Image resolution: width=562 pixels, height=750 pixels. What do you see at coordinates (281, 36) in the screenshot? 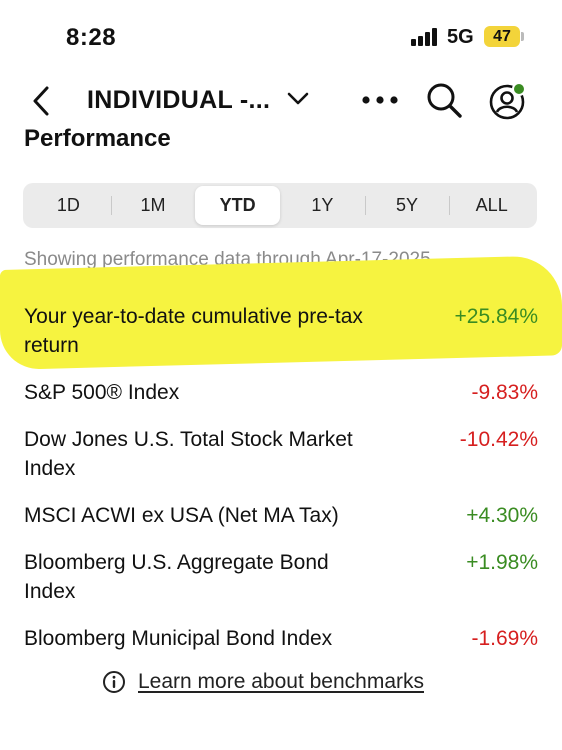
I see `status-bar: 8:28 5G 47` at bounding box center [281, 36].